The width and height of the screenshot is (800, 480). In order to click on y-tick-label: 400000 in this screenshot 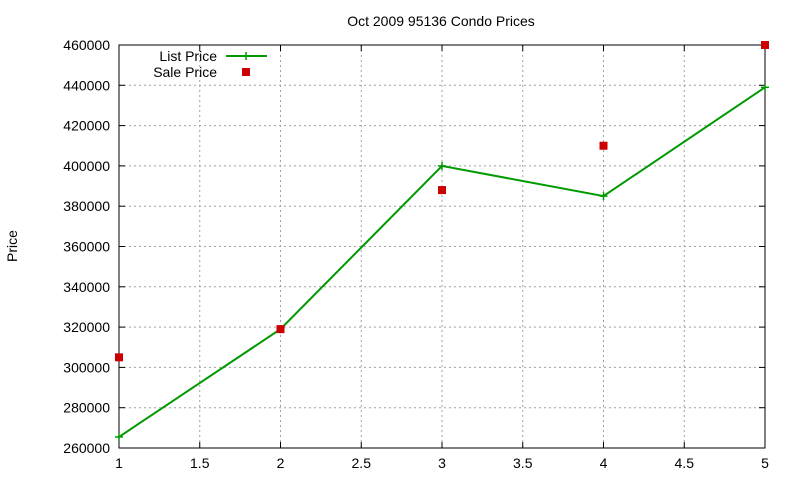, I will do `click(86, 166)`.